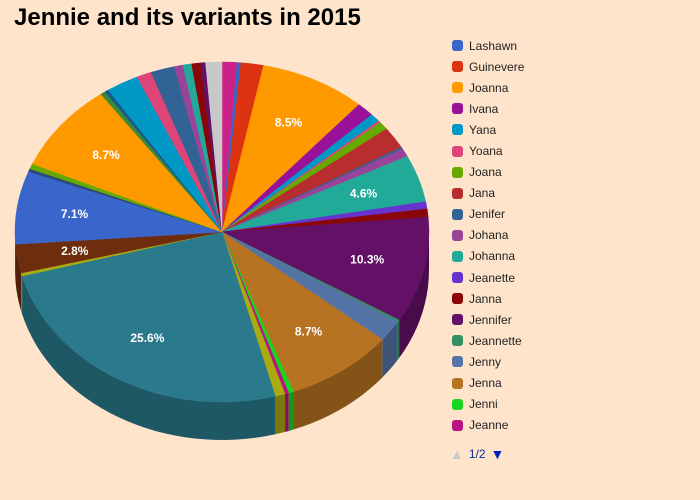 This screenshot has height=500, width=700. I want to click on legend-item: Ivana, so click(488, 108).